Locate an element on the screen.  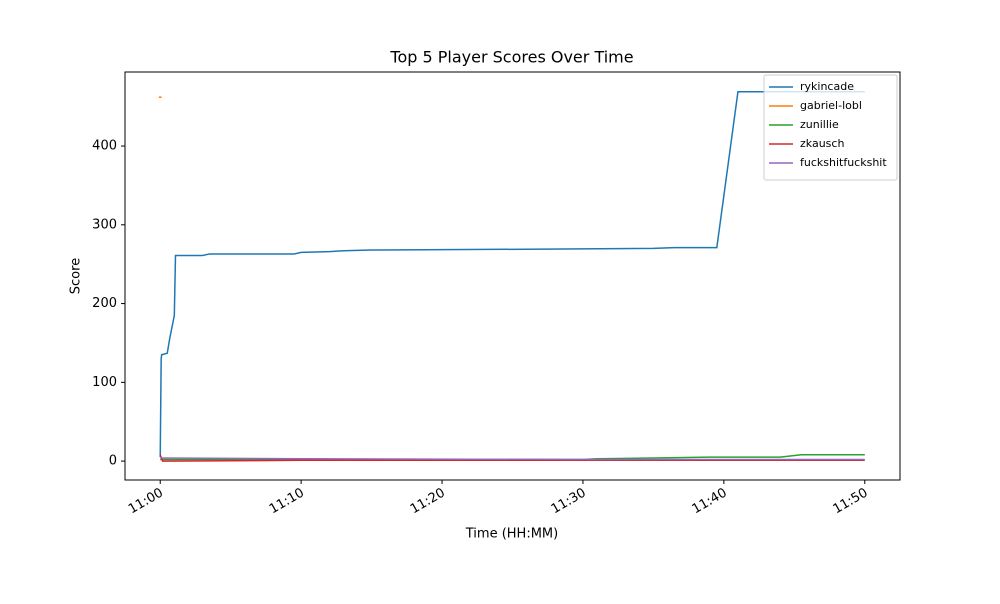
legend-label: fuckshitfuckshit is located at coordinates (843, 162).